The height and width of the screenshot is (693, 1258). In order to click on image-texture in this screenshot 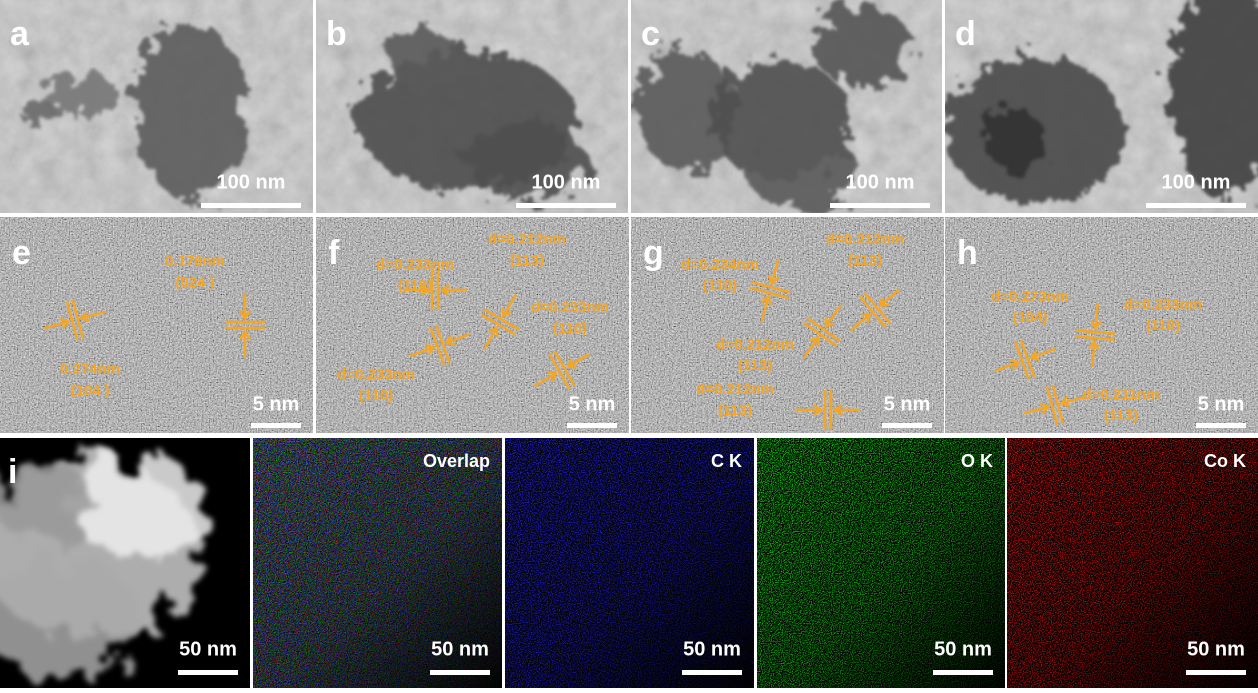, I will do `click(1101, 325)`.